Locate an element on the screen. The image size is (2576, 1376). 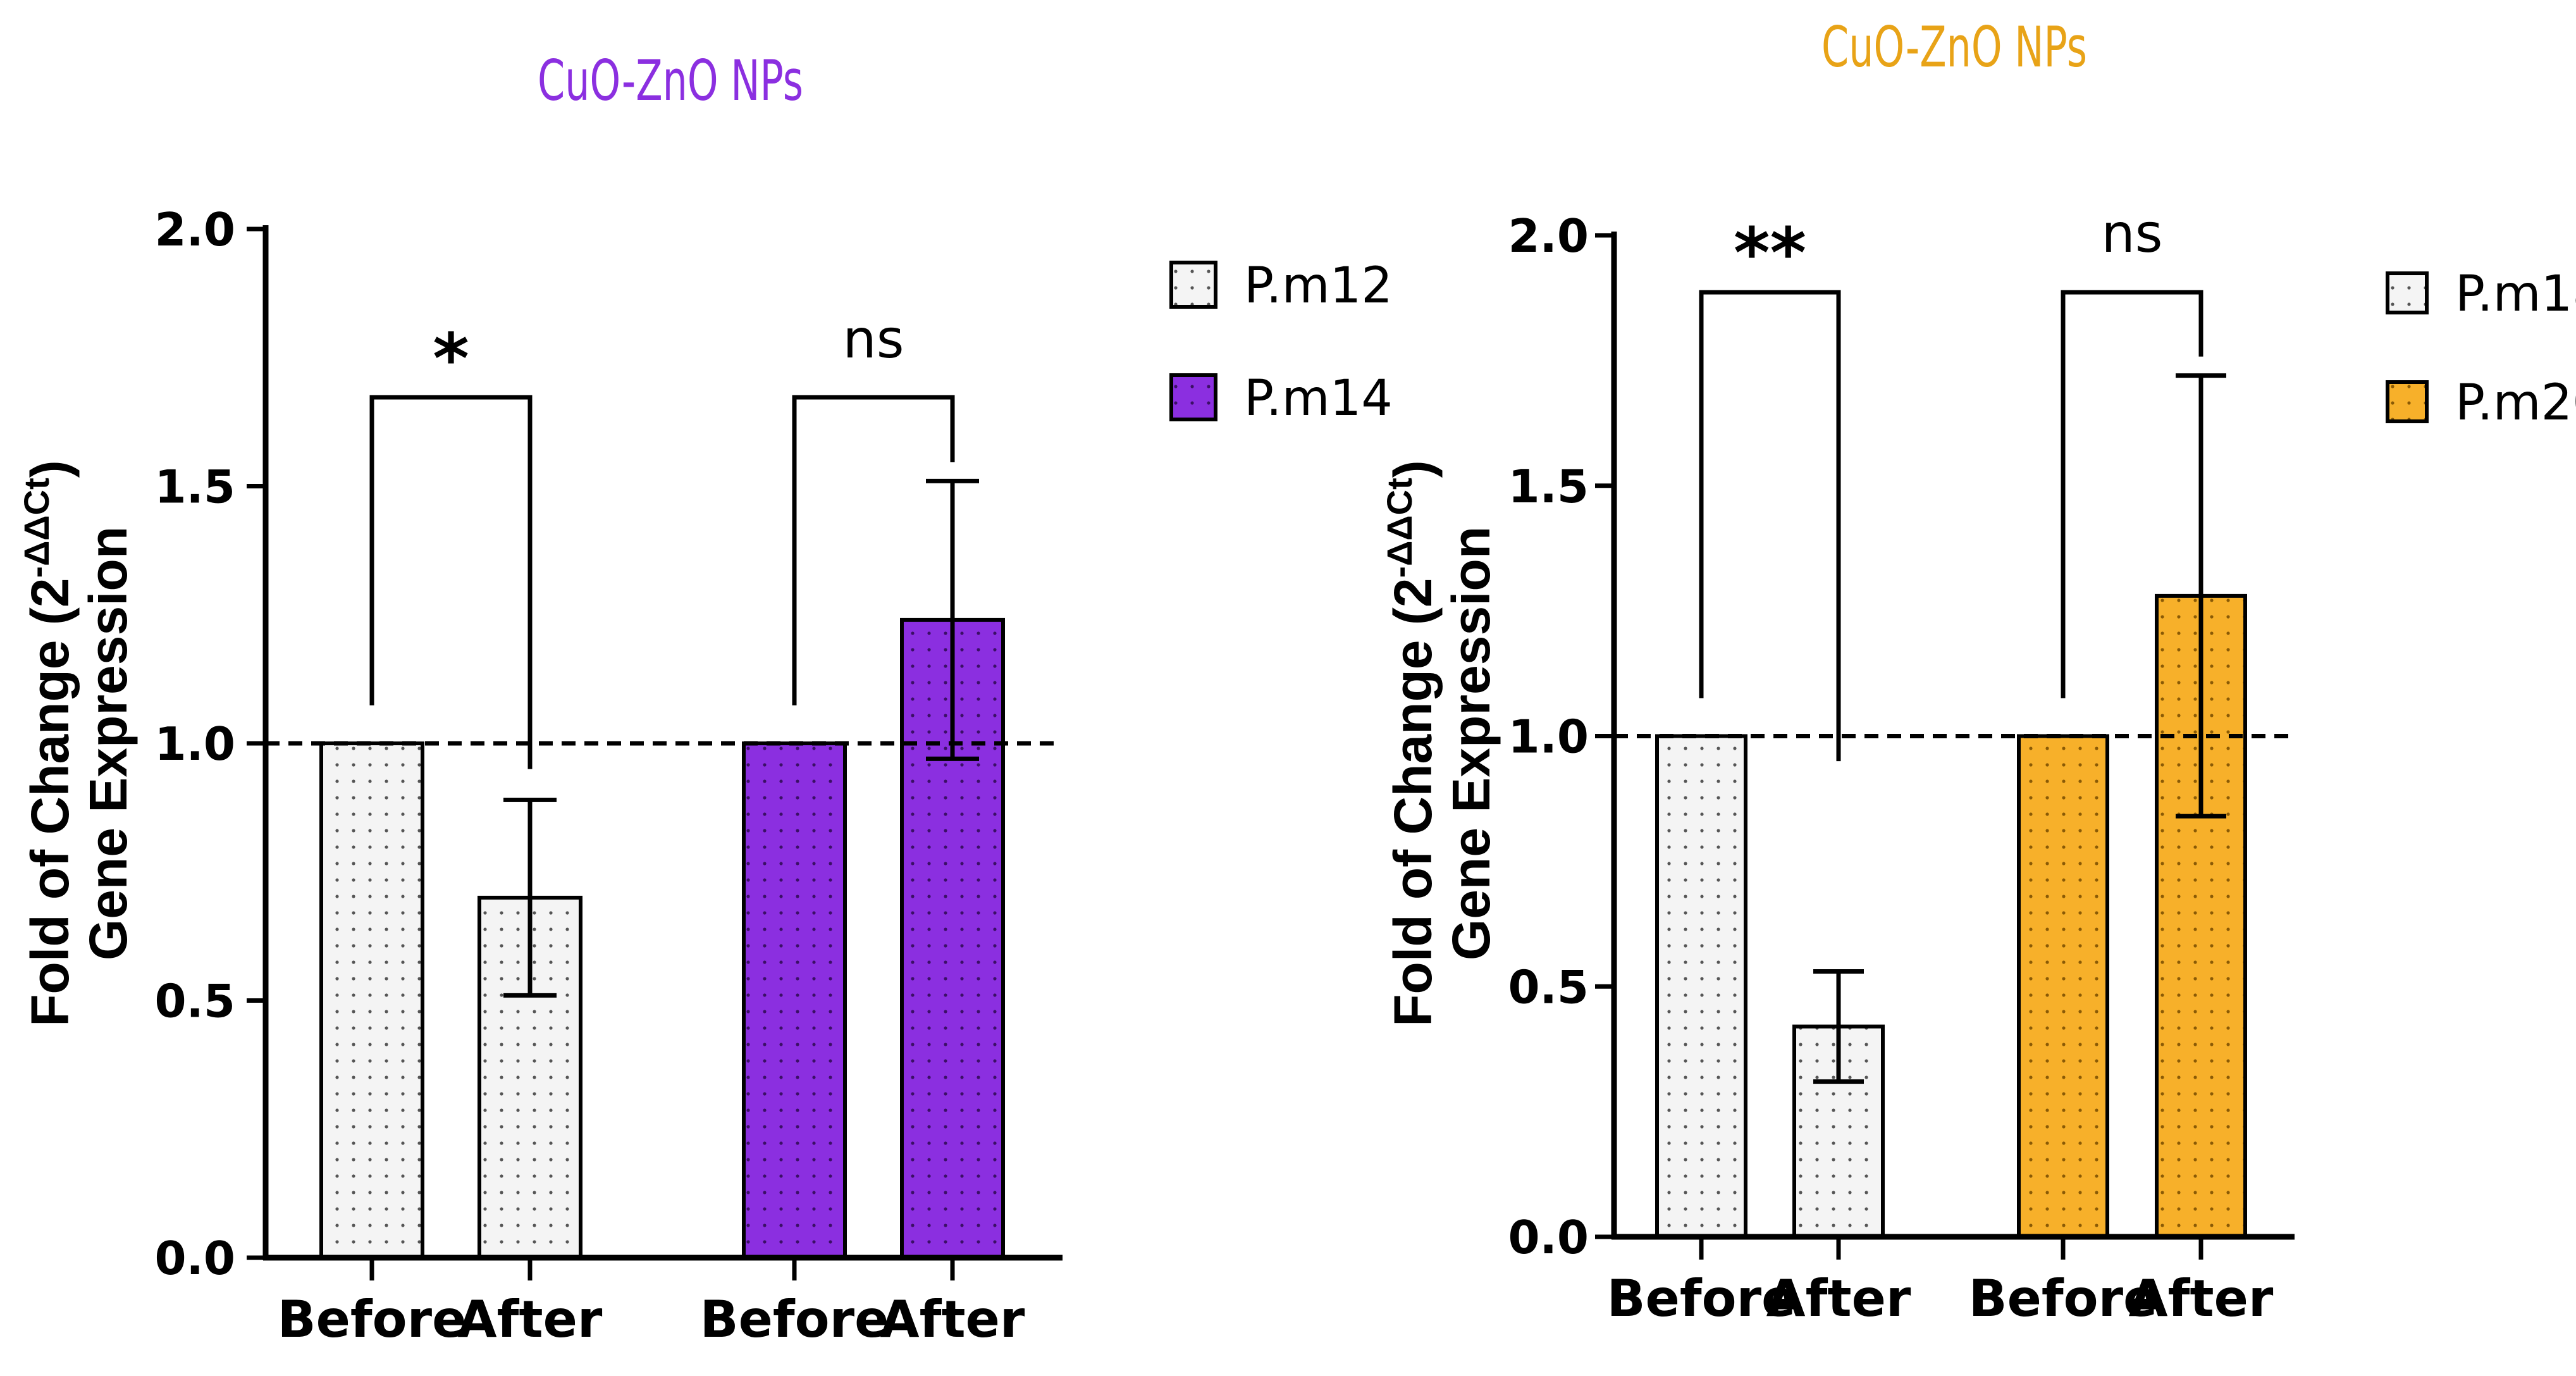
legend-label-P.m12: P.m12 is located at coordinates (1318, 285).